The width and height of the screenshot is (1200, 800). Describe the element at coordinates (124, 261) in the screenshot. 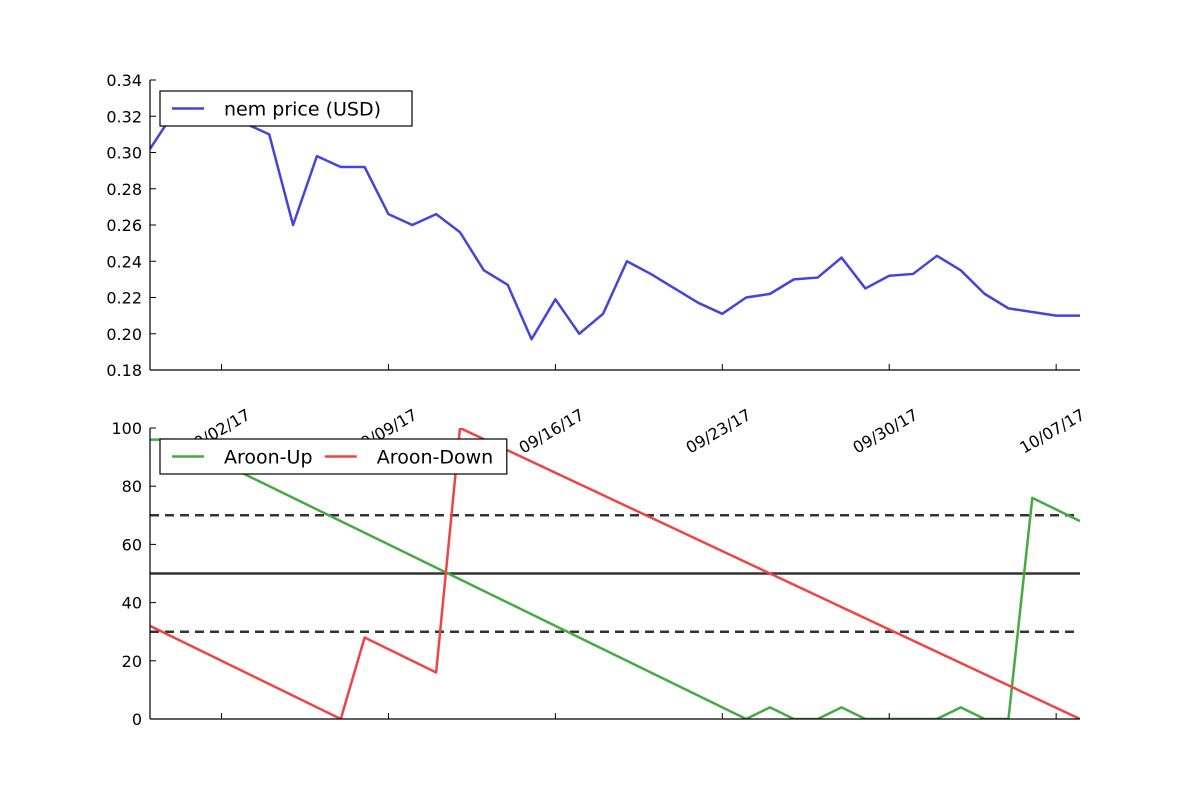

I see `y-tick-label: 0.24` at that location.